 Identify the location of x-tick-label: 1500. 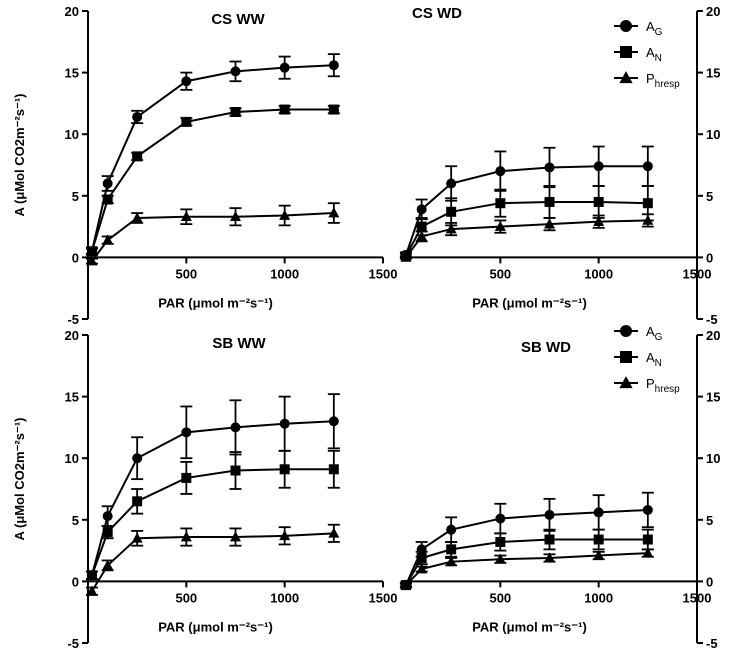
(383, 273).